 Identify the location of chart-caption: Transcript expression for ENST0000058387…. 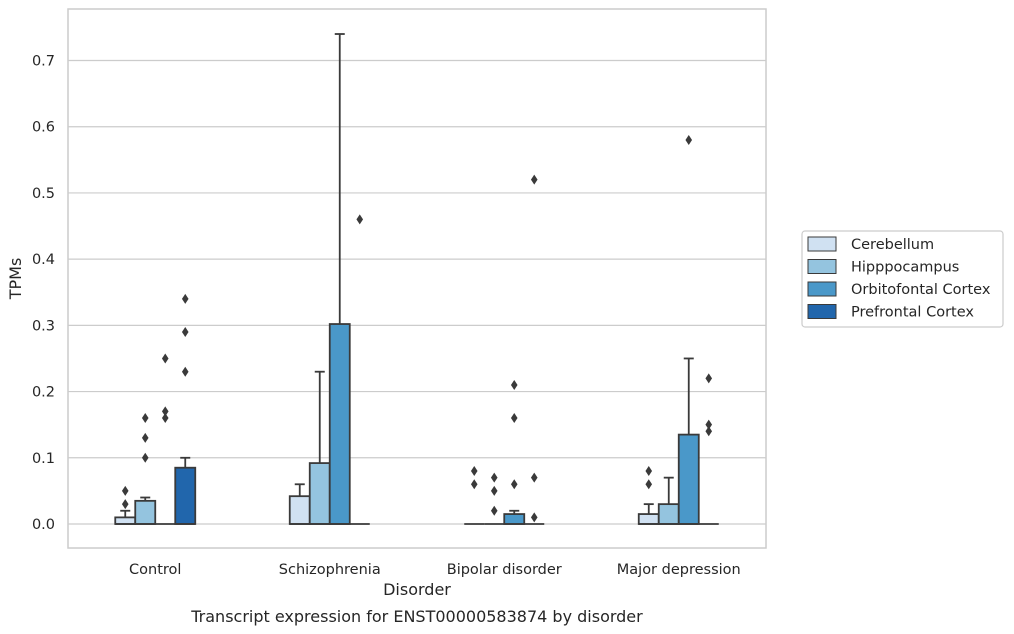
(416, 616).